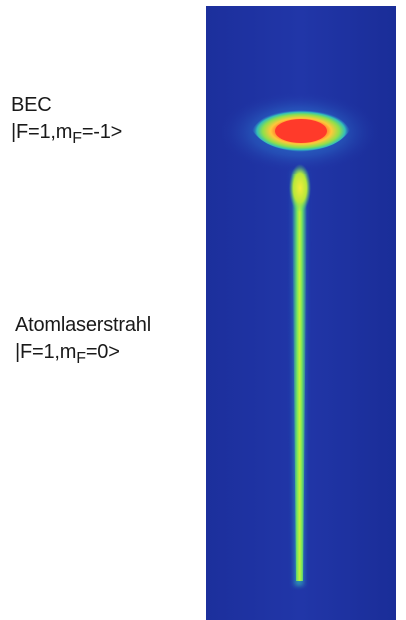 The width and height of the screenshot is (406, 620). I want to click on bec-state-prefix: |F=1,m, so click(42, 132).